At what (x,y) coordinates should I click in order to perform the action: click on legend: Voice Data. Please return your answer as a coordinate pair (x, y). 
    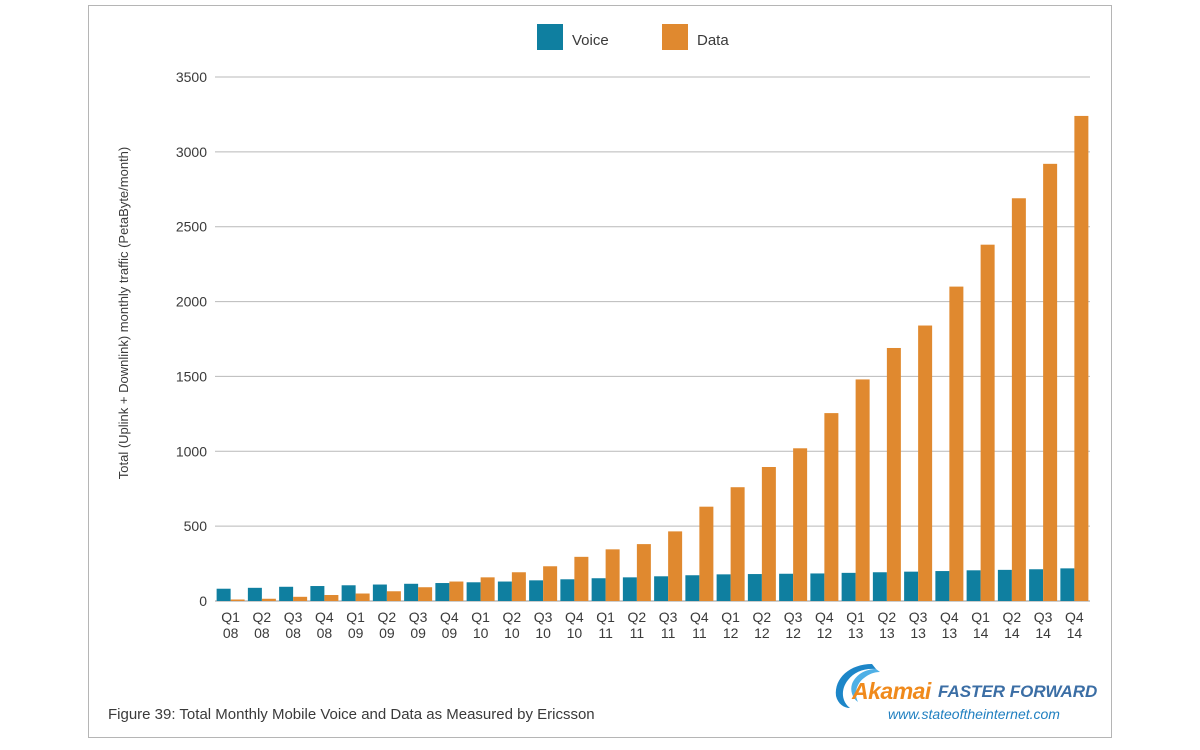
    Looking at the image, I should click on (633, 37).